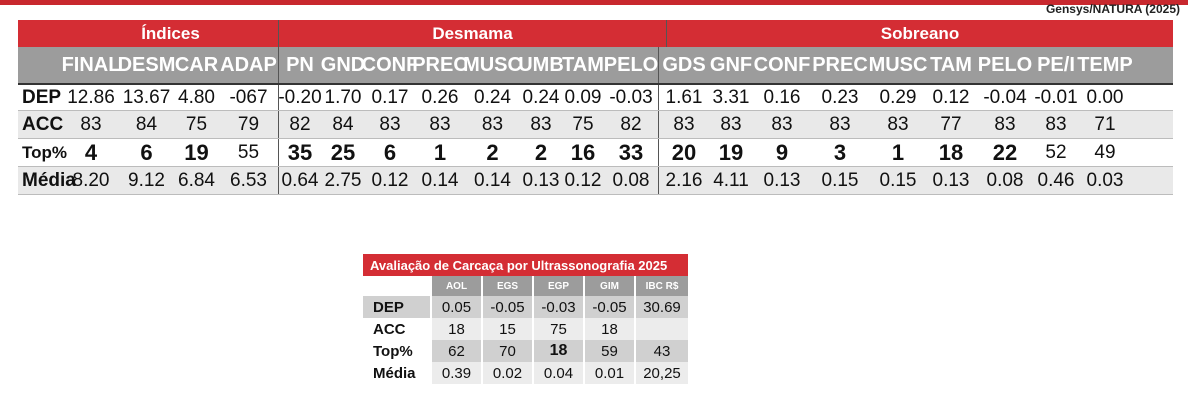  I want to click on table-cell: 0.12, so click(951, 97).